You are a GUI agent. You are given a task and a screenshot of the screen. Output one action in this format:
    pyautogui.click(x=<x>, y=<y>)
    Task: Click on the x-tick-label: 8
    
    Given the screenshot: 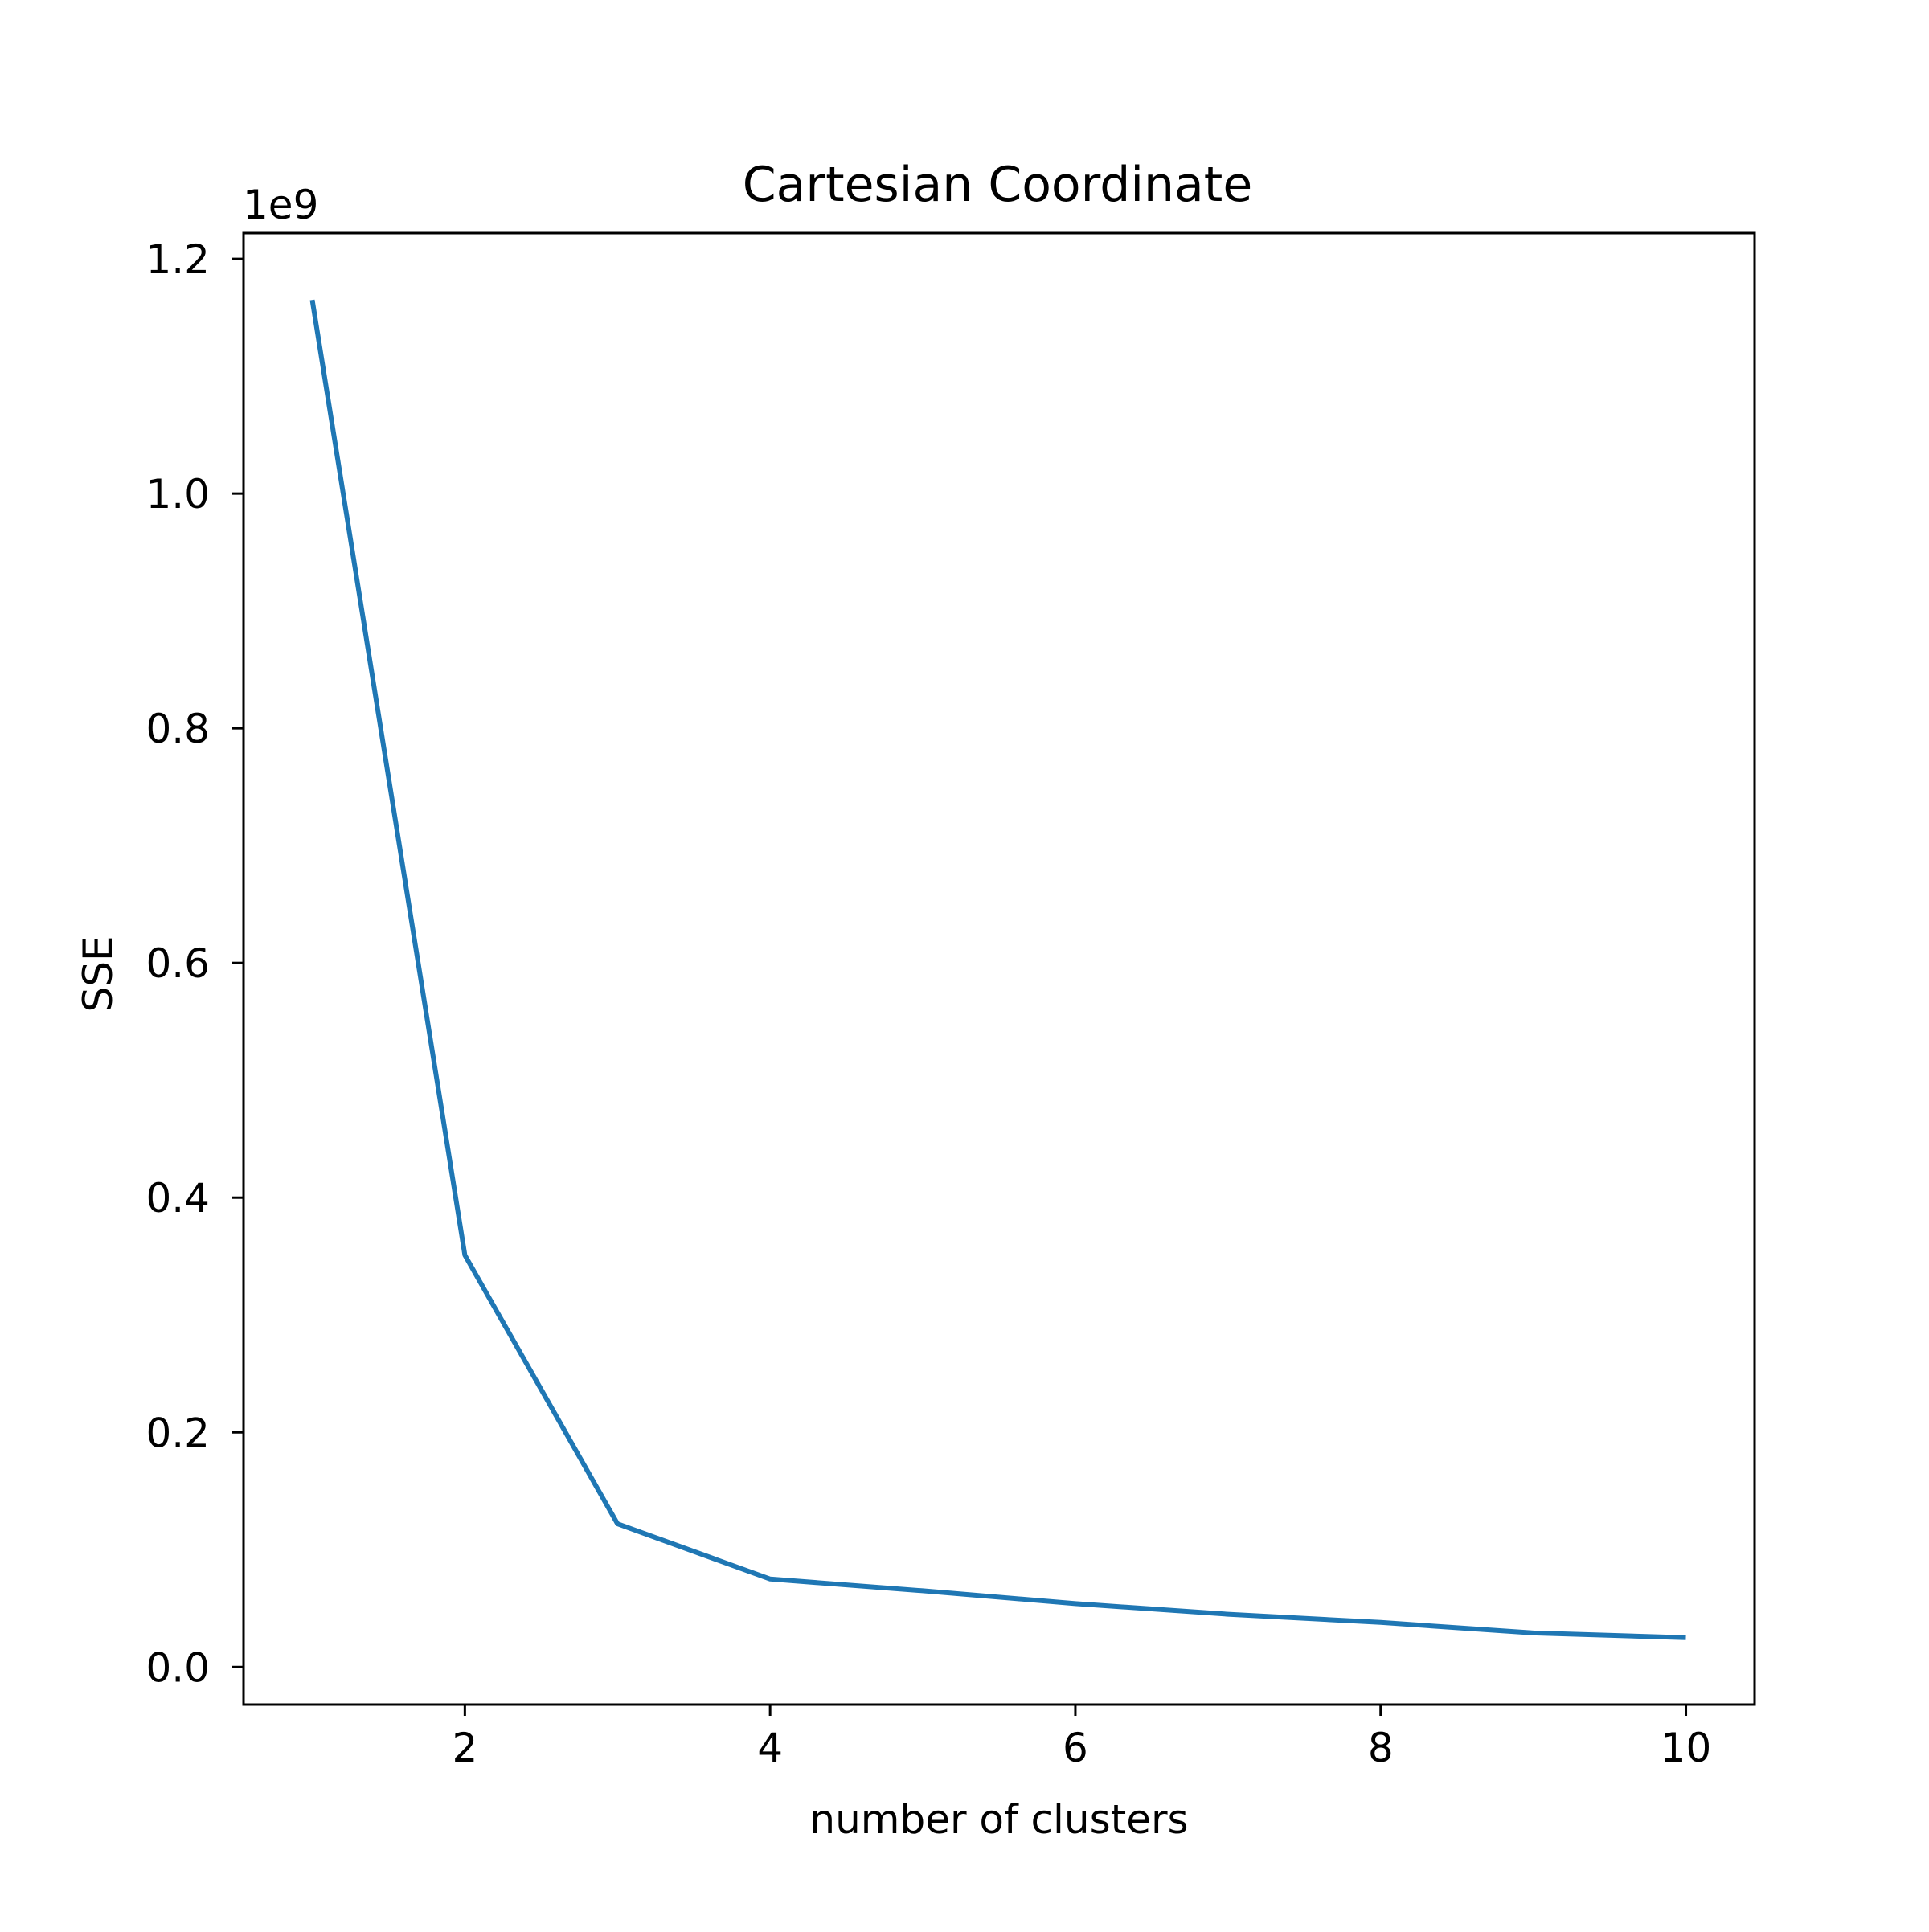 What is the action you would take?
    pyautogui.click(x=1381, y=1748)
    